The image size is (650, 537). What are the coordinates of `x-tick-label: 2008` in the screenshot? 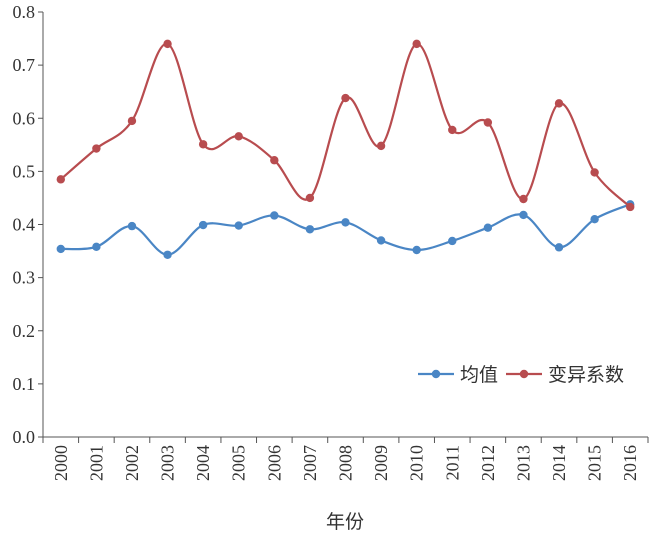 It's located at (346, 463).